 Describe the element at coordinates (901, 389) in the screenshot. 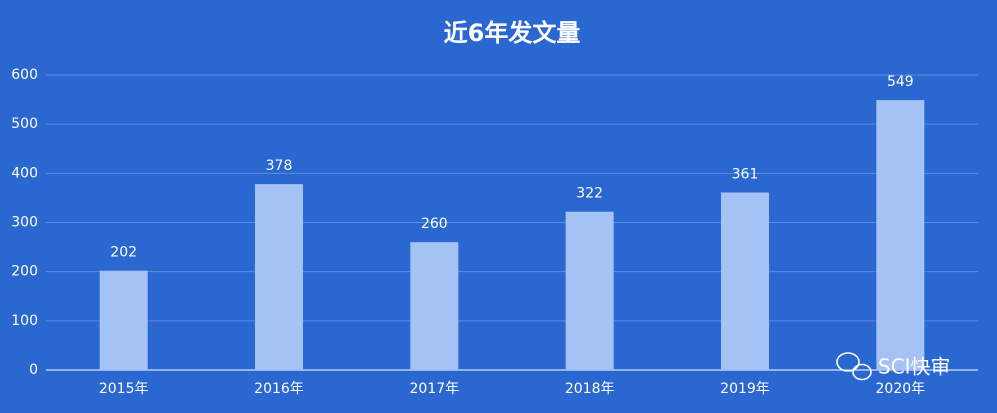

I see `x-tick-label: 2020年` at that location.